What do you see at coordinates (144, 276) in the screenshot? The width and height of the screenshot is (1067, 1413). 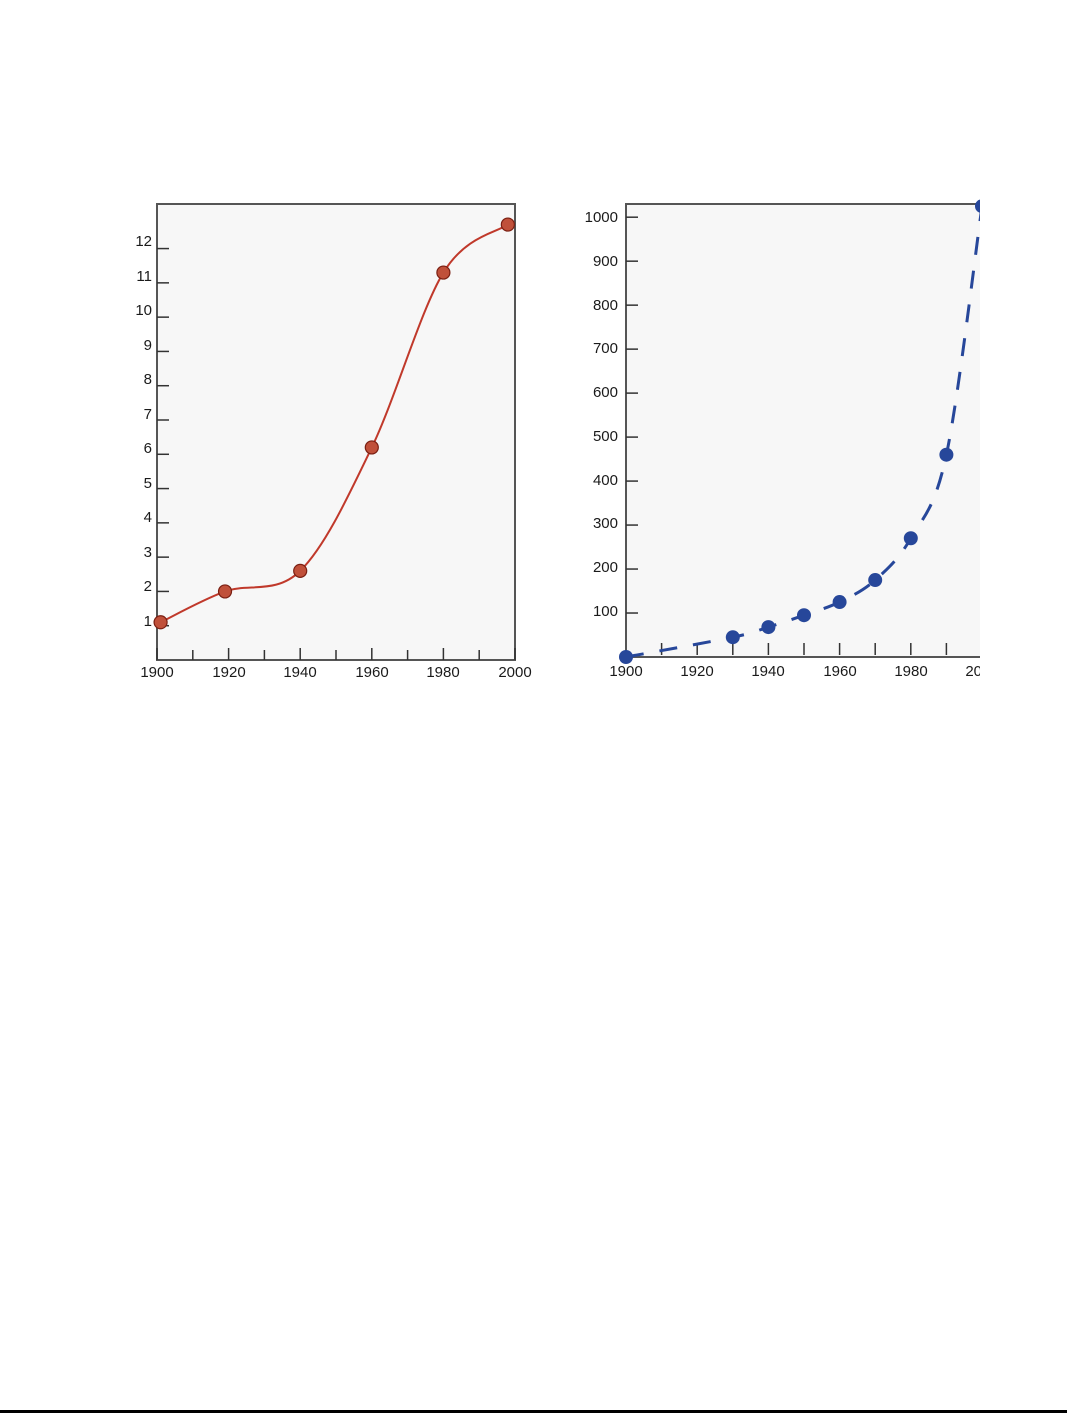 I see `y-tick-label: 11` at bounding box center [144, 276].